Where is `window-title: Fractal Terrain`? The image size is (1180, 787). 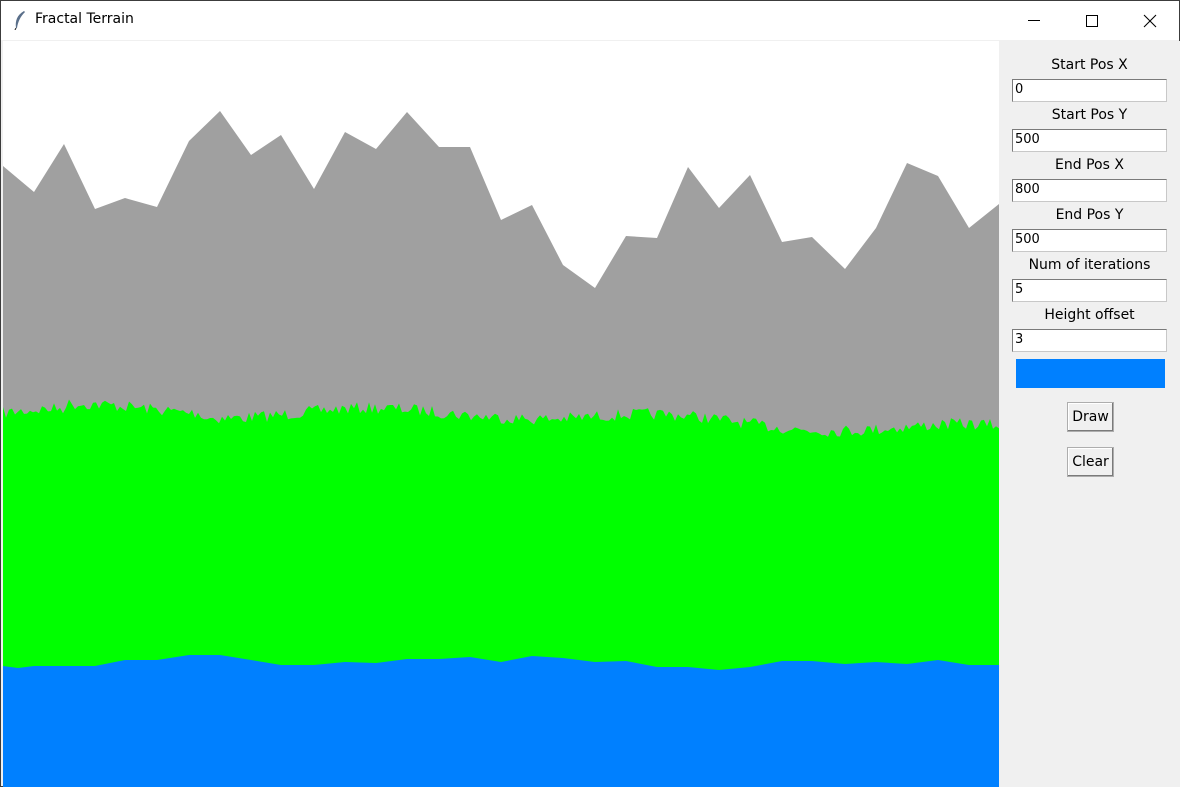 window-title: Fractal Terrain is located at coordinates (84, 19).